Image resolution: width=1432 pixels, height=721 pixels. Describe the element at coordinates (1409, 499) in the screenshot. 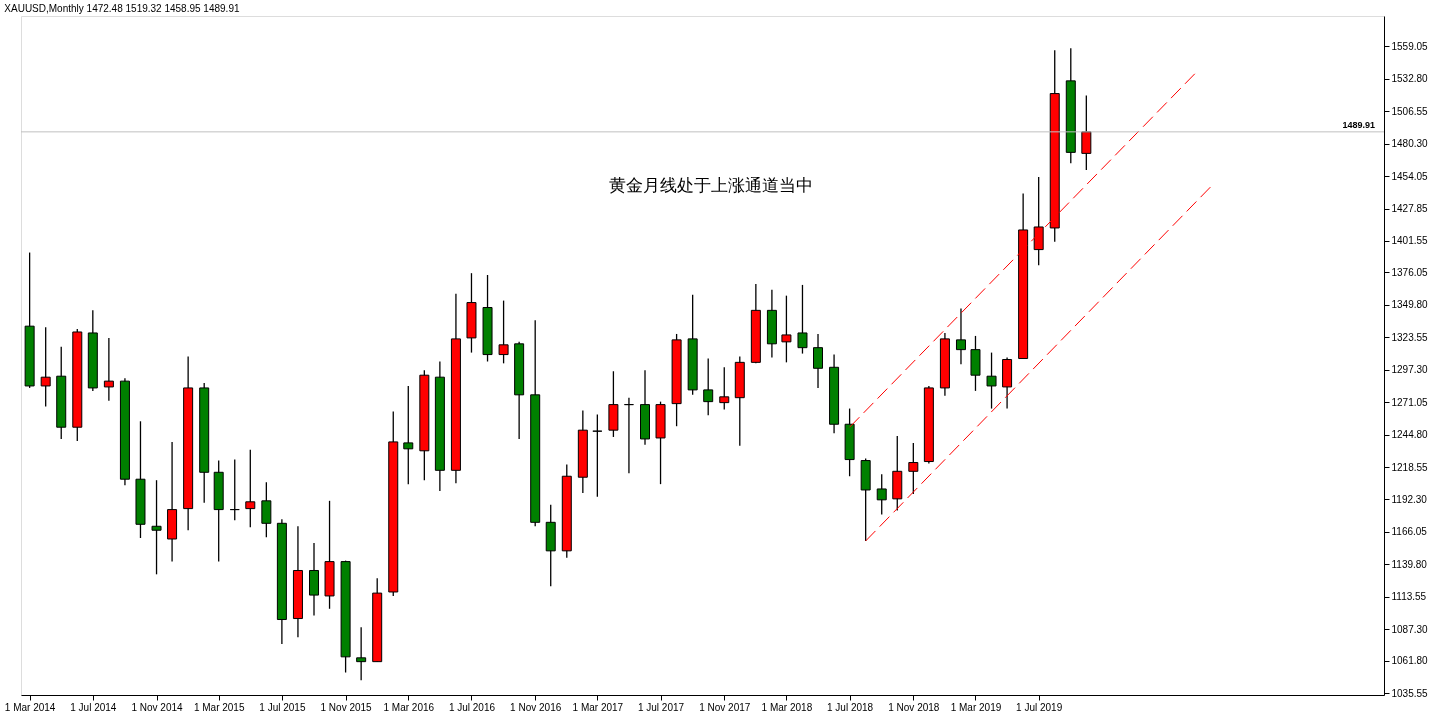

I see `y-tick-label: 1192.30` at that location.